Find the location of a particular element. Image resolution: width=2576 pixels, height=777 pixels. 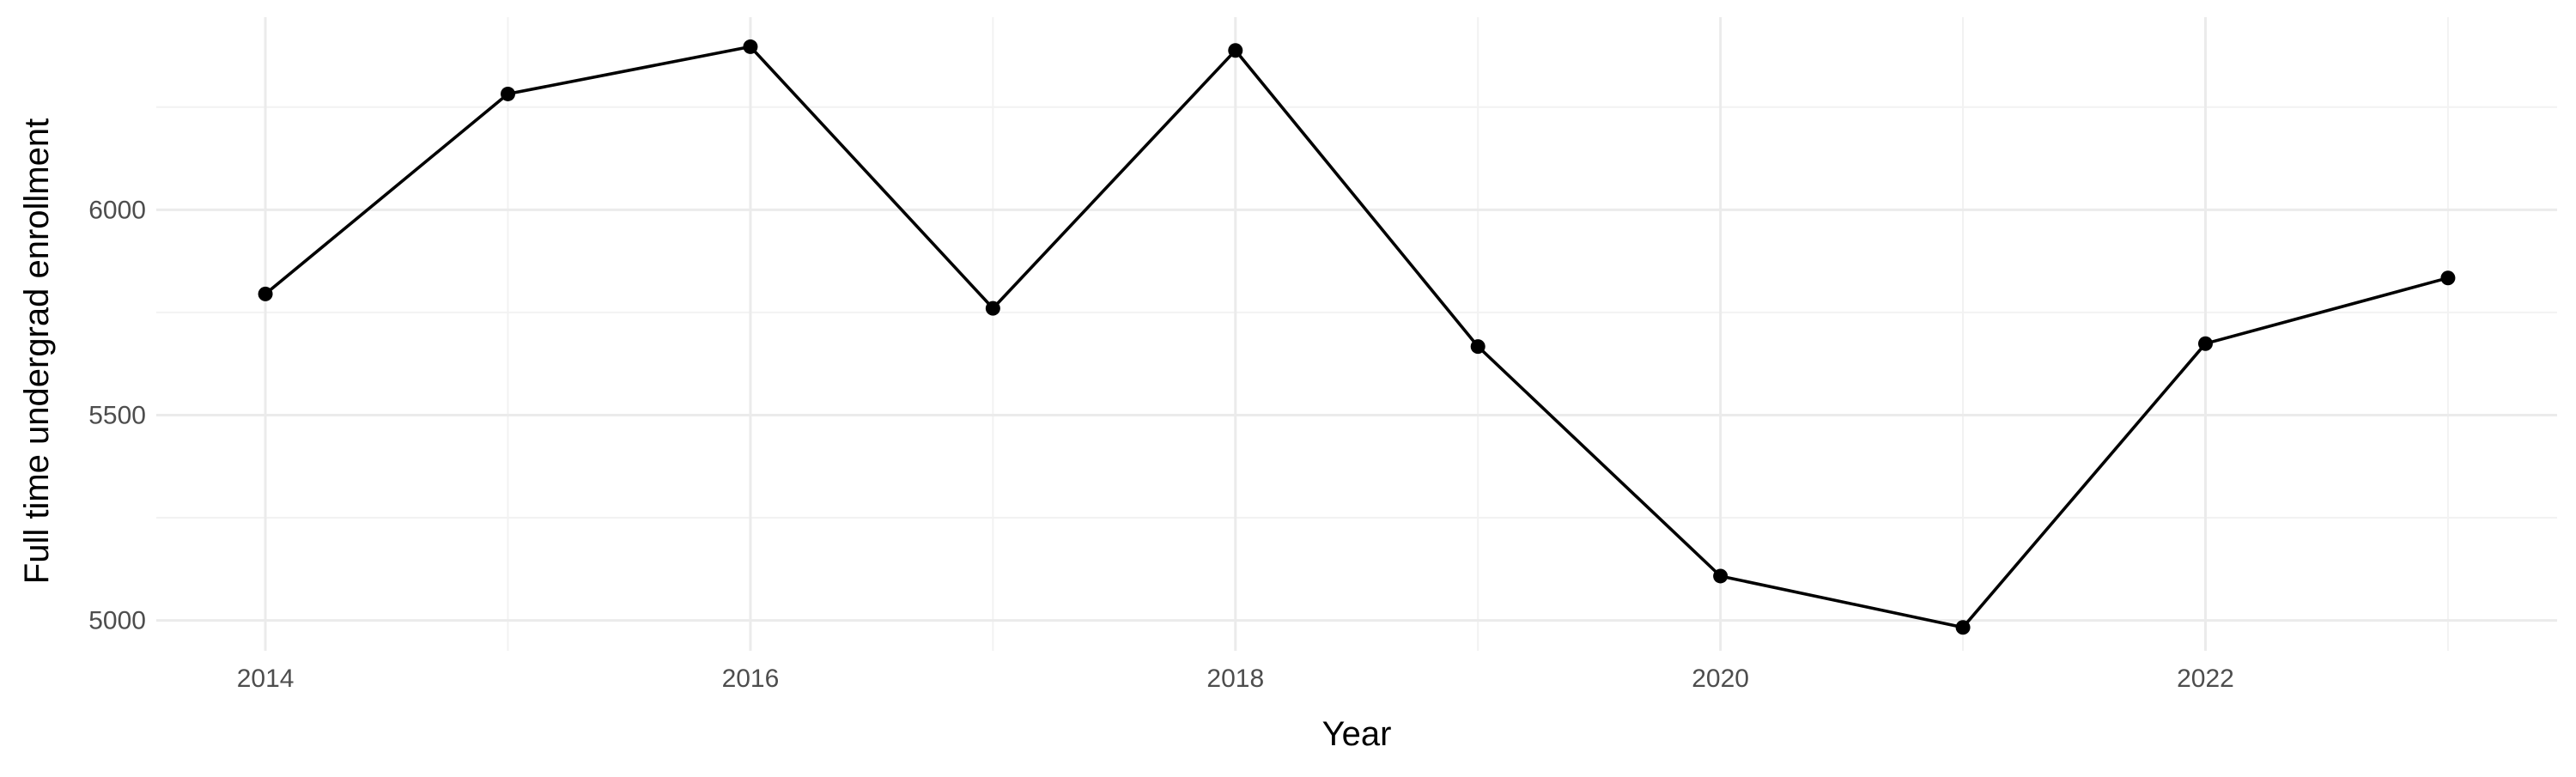

x-tick-label: 2020 is located at coordinates (1720, 679).